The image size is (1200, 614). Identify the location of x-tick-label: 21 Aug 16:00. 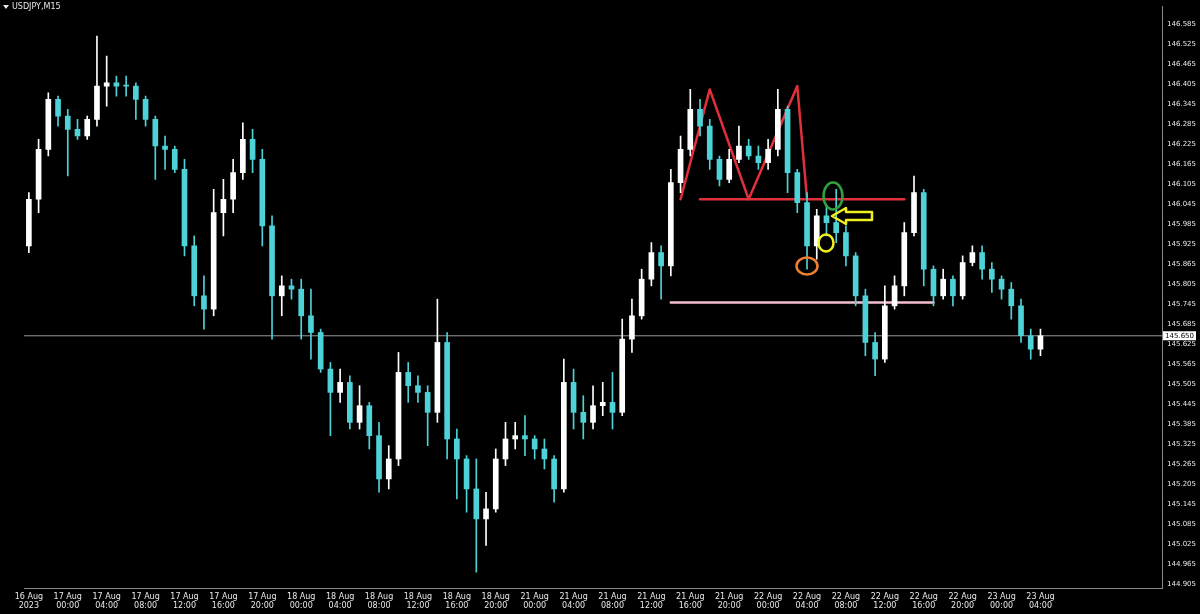
(690, 601).